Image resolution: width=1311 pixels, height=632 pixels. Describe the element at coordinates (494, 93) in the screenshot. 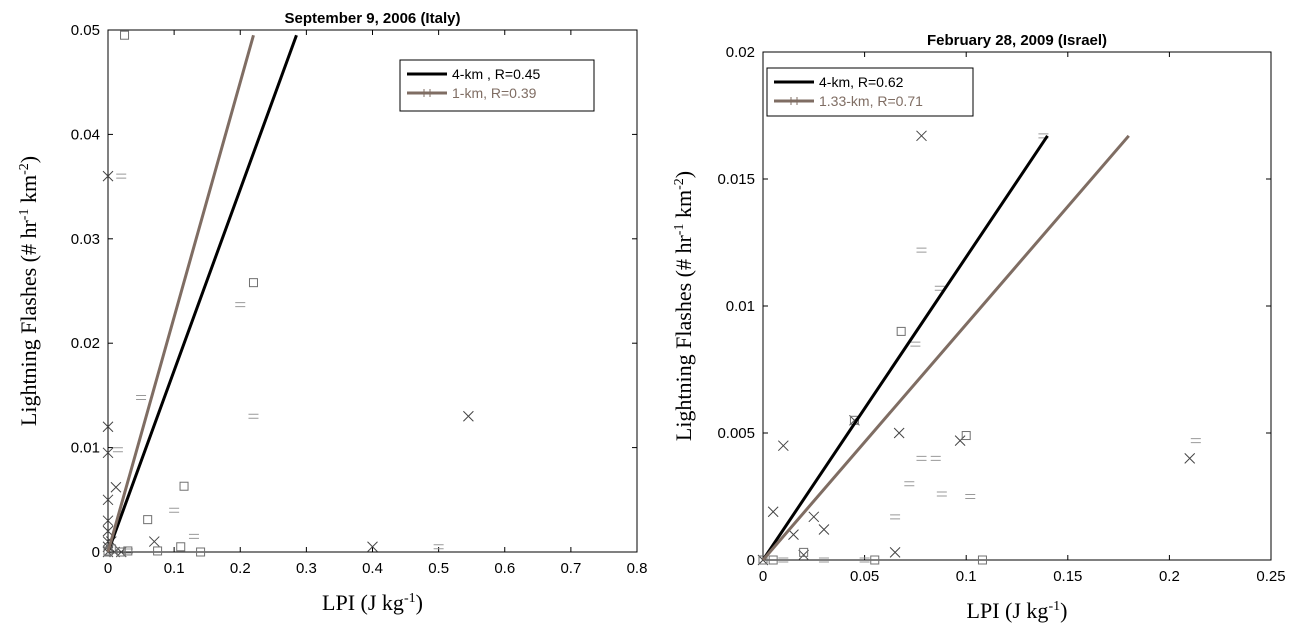

I see `legend-label: 1-km, R=0.39` at that location.